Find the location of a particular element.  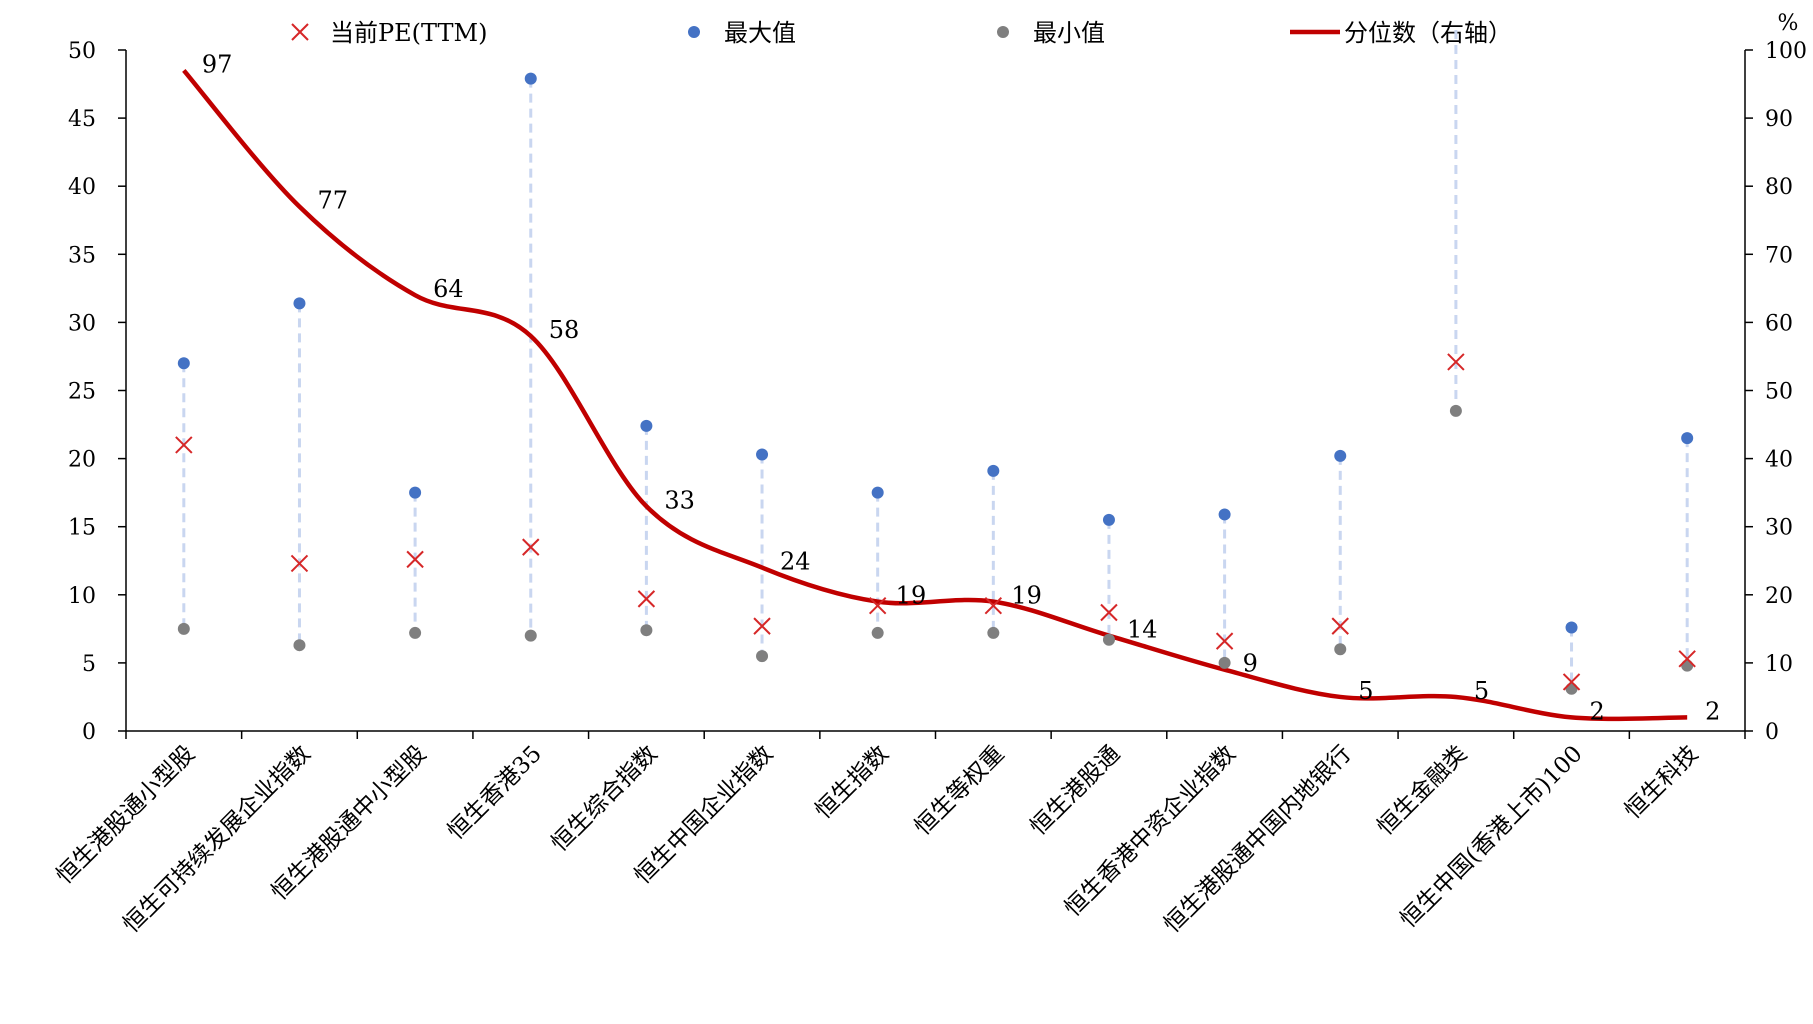

left-tick-label: 0 is located at coordinates (89, 732).